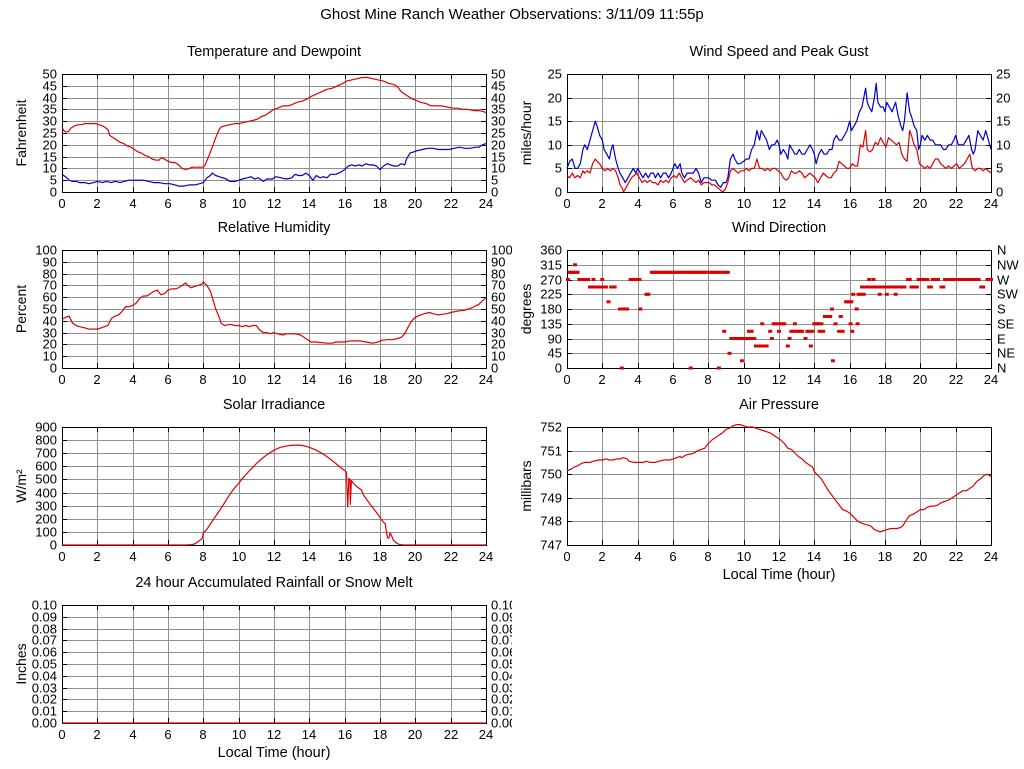 The image size is (1024, 769). What do you see at coordinates (850, 379) in the screenshot?
I see `x-tick-label: 16` at bounding box center [850, 379].